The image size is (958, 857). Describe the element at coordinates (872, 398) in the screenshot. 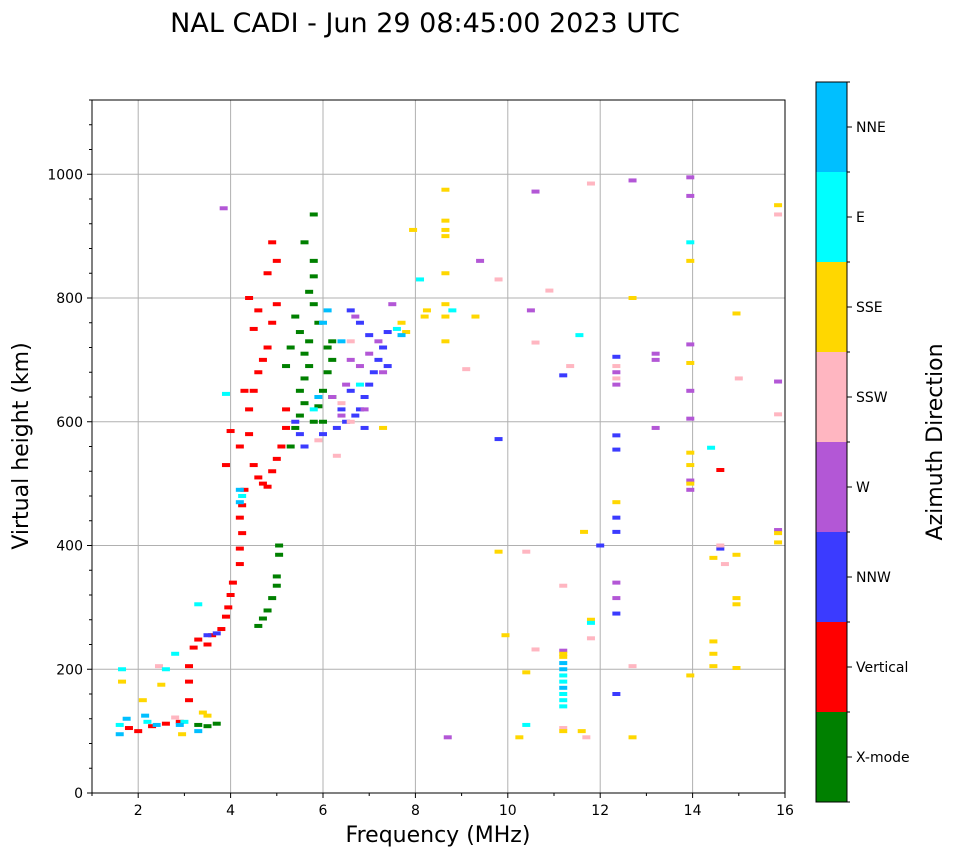

I see `colorbar-label: SSW` at that location.